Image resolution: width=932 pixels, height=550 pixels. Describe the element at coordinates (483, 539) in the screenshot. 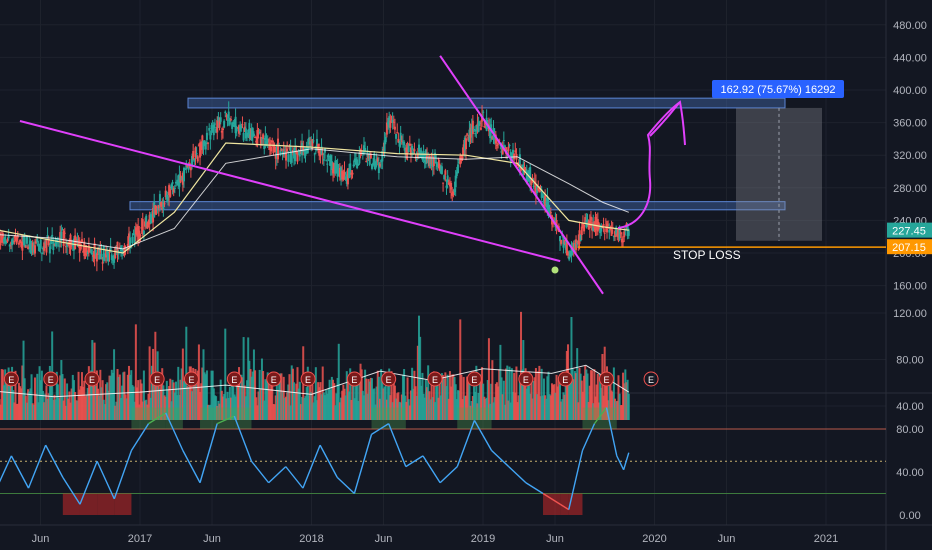

I see `time-axis-label: 2019` at that location.